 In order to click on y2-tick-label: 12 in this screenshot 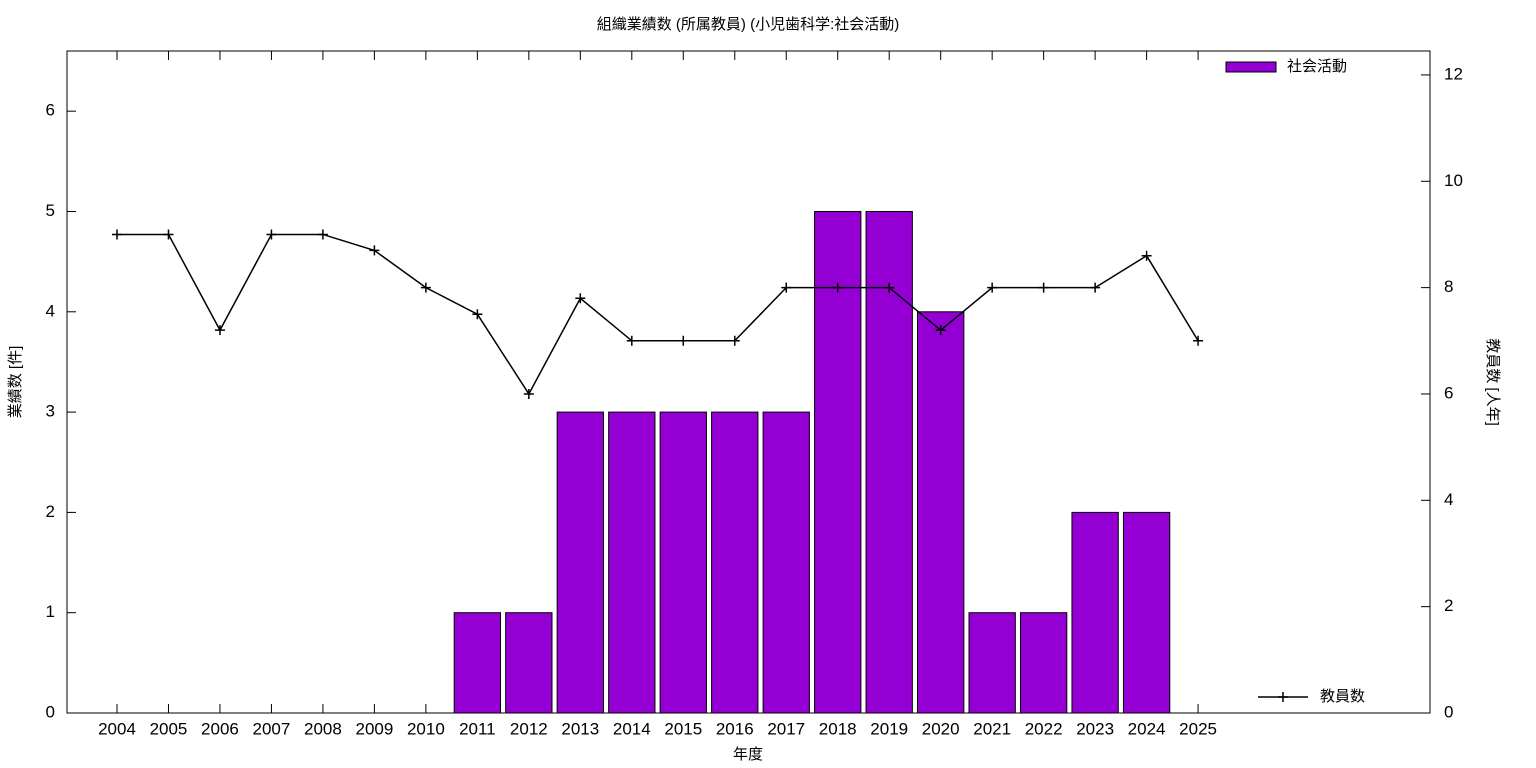, I will do `click(1453, 73)`.